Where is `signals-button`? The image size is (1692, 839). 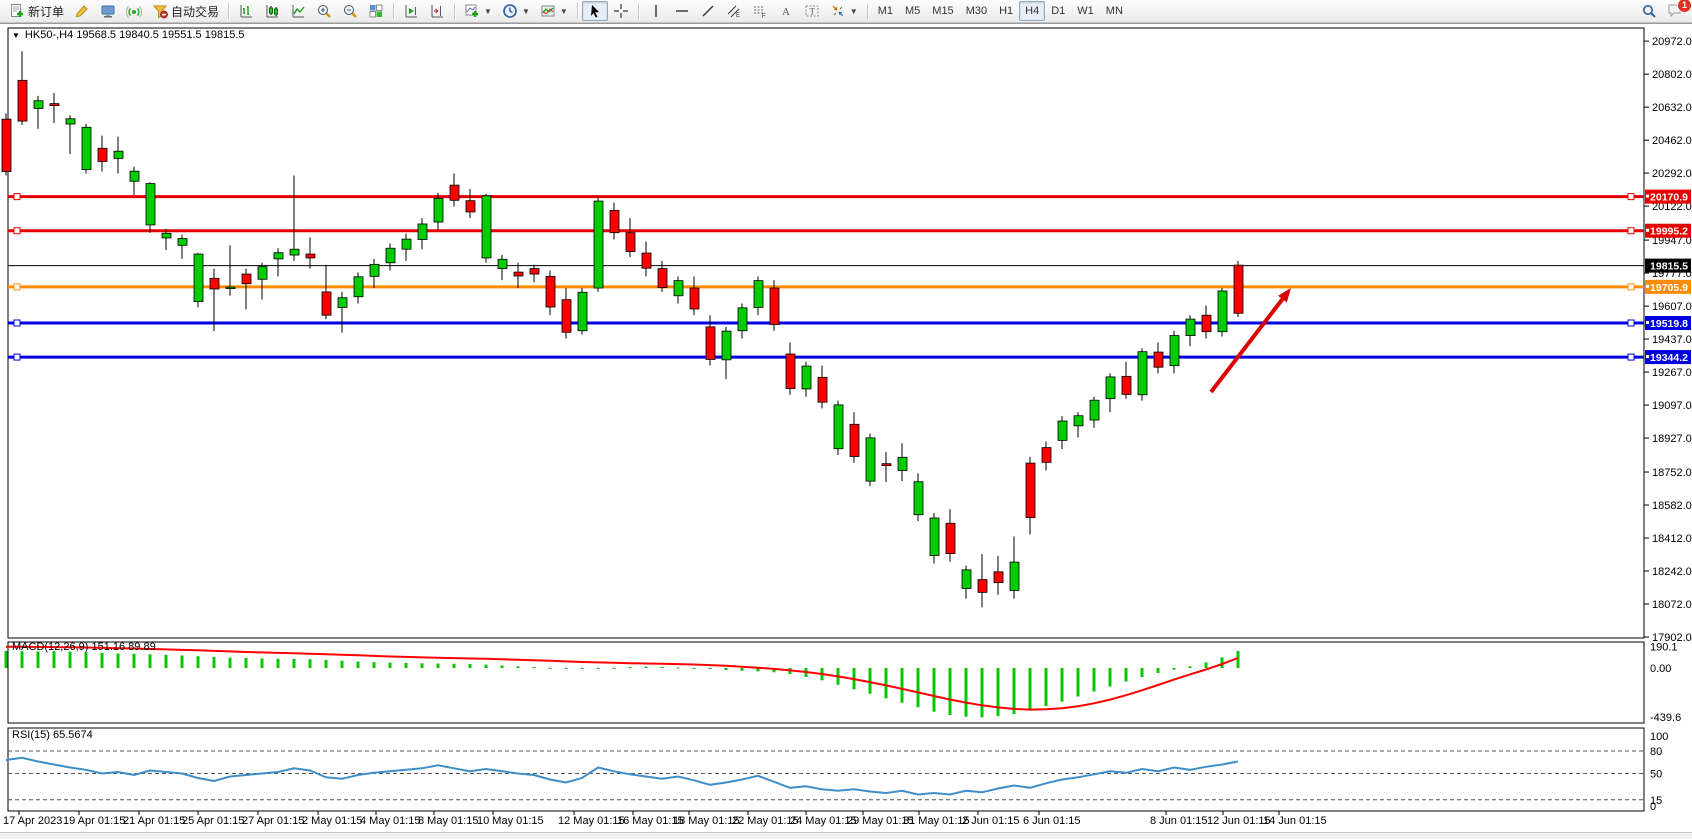 signals-button is located at coordinates (134, 11).